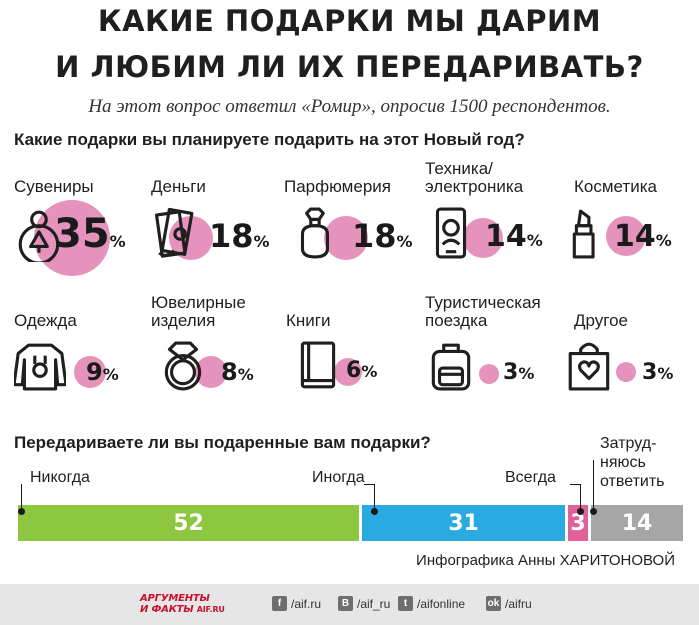 The width and height of the screenshot is (699, 625). I want to click on gift-bag-icon, so click(589, 366).